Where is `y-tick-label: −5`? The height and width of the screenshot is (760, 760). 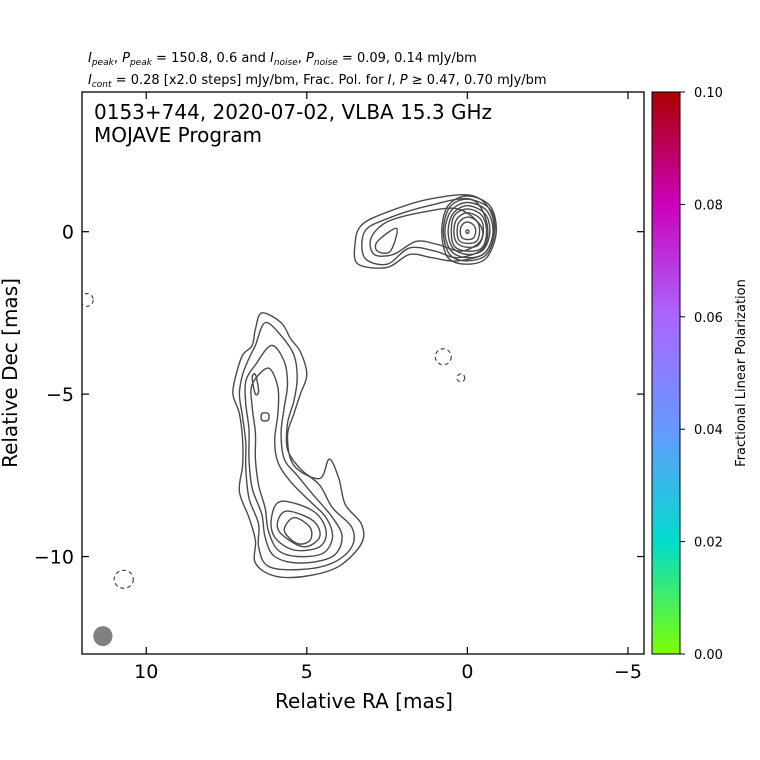
y-tick-label: −5 is located at coordinates (60, 395).